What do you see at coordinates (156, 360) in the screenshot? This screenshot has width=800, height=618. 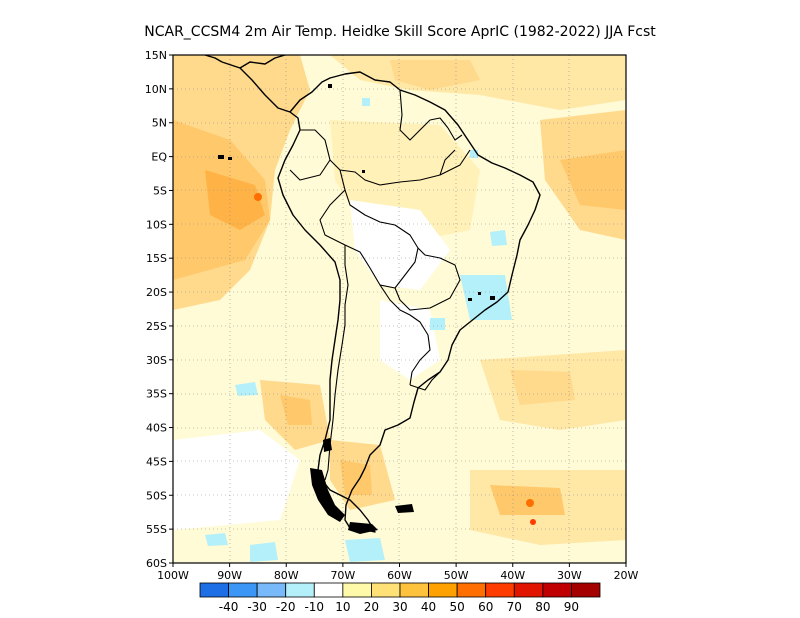 I see `lat-tick-label: 30S` at bounding box center [156, 360].